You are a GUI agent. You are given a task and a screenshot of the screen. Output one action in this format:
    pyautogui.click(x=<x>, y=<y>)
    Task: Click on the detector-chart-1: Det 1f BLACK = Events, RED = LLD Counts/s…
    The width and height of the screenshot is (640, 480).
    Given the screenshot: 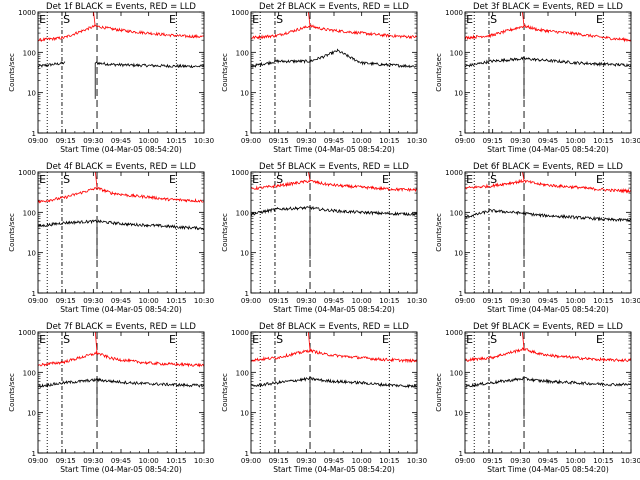 What is the action you would take?
    pyautogui.click(x=111, y=78)
    